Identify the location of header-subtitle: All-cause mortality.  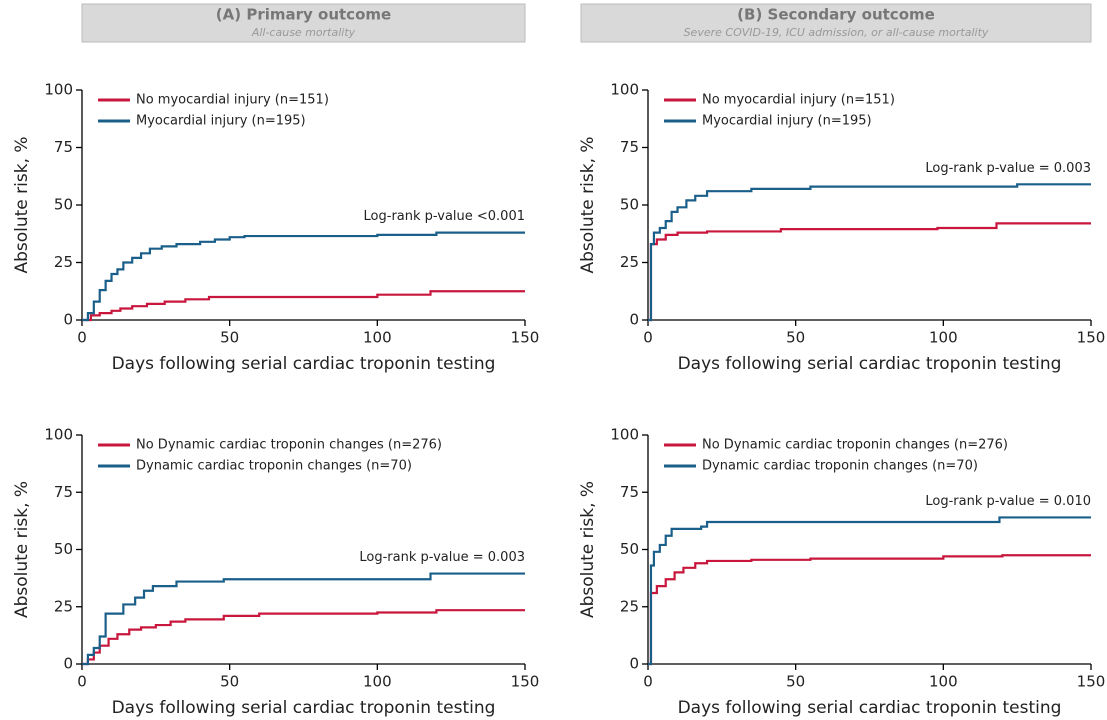
(303, 32).